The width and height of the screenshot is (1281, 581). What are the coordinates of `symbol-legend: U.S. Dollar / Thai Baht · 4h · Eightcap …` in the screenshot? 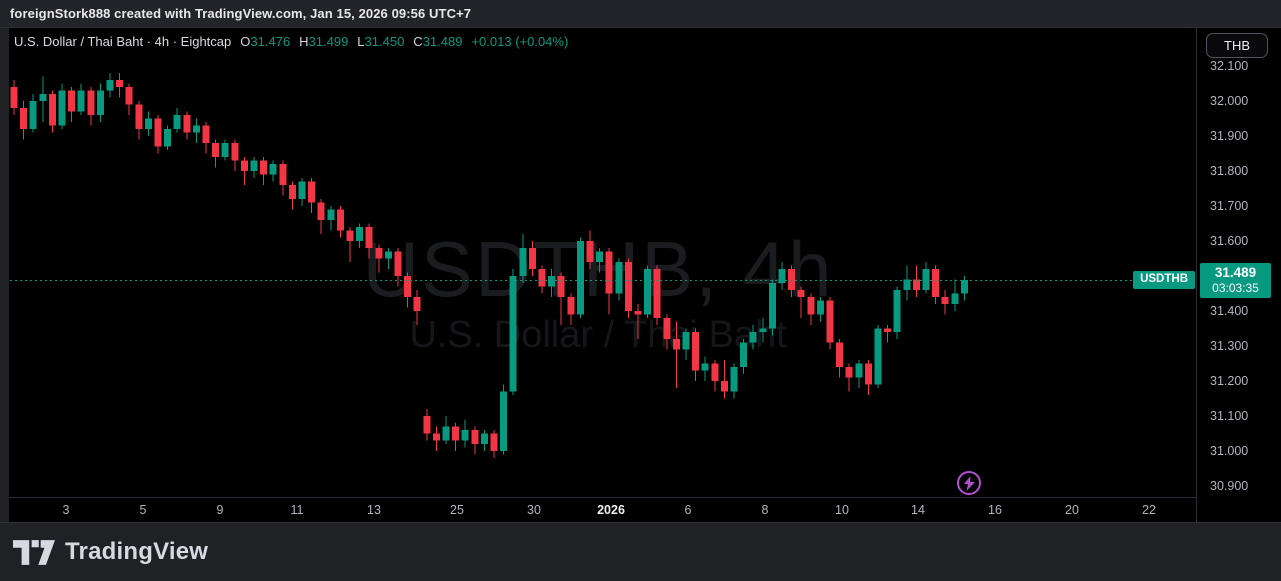 It's located at (291, 41).